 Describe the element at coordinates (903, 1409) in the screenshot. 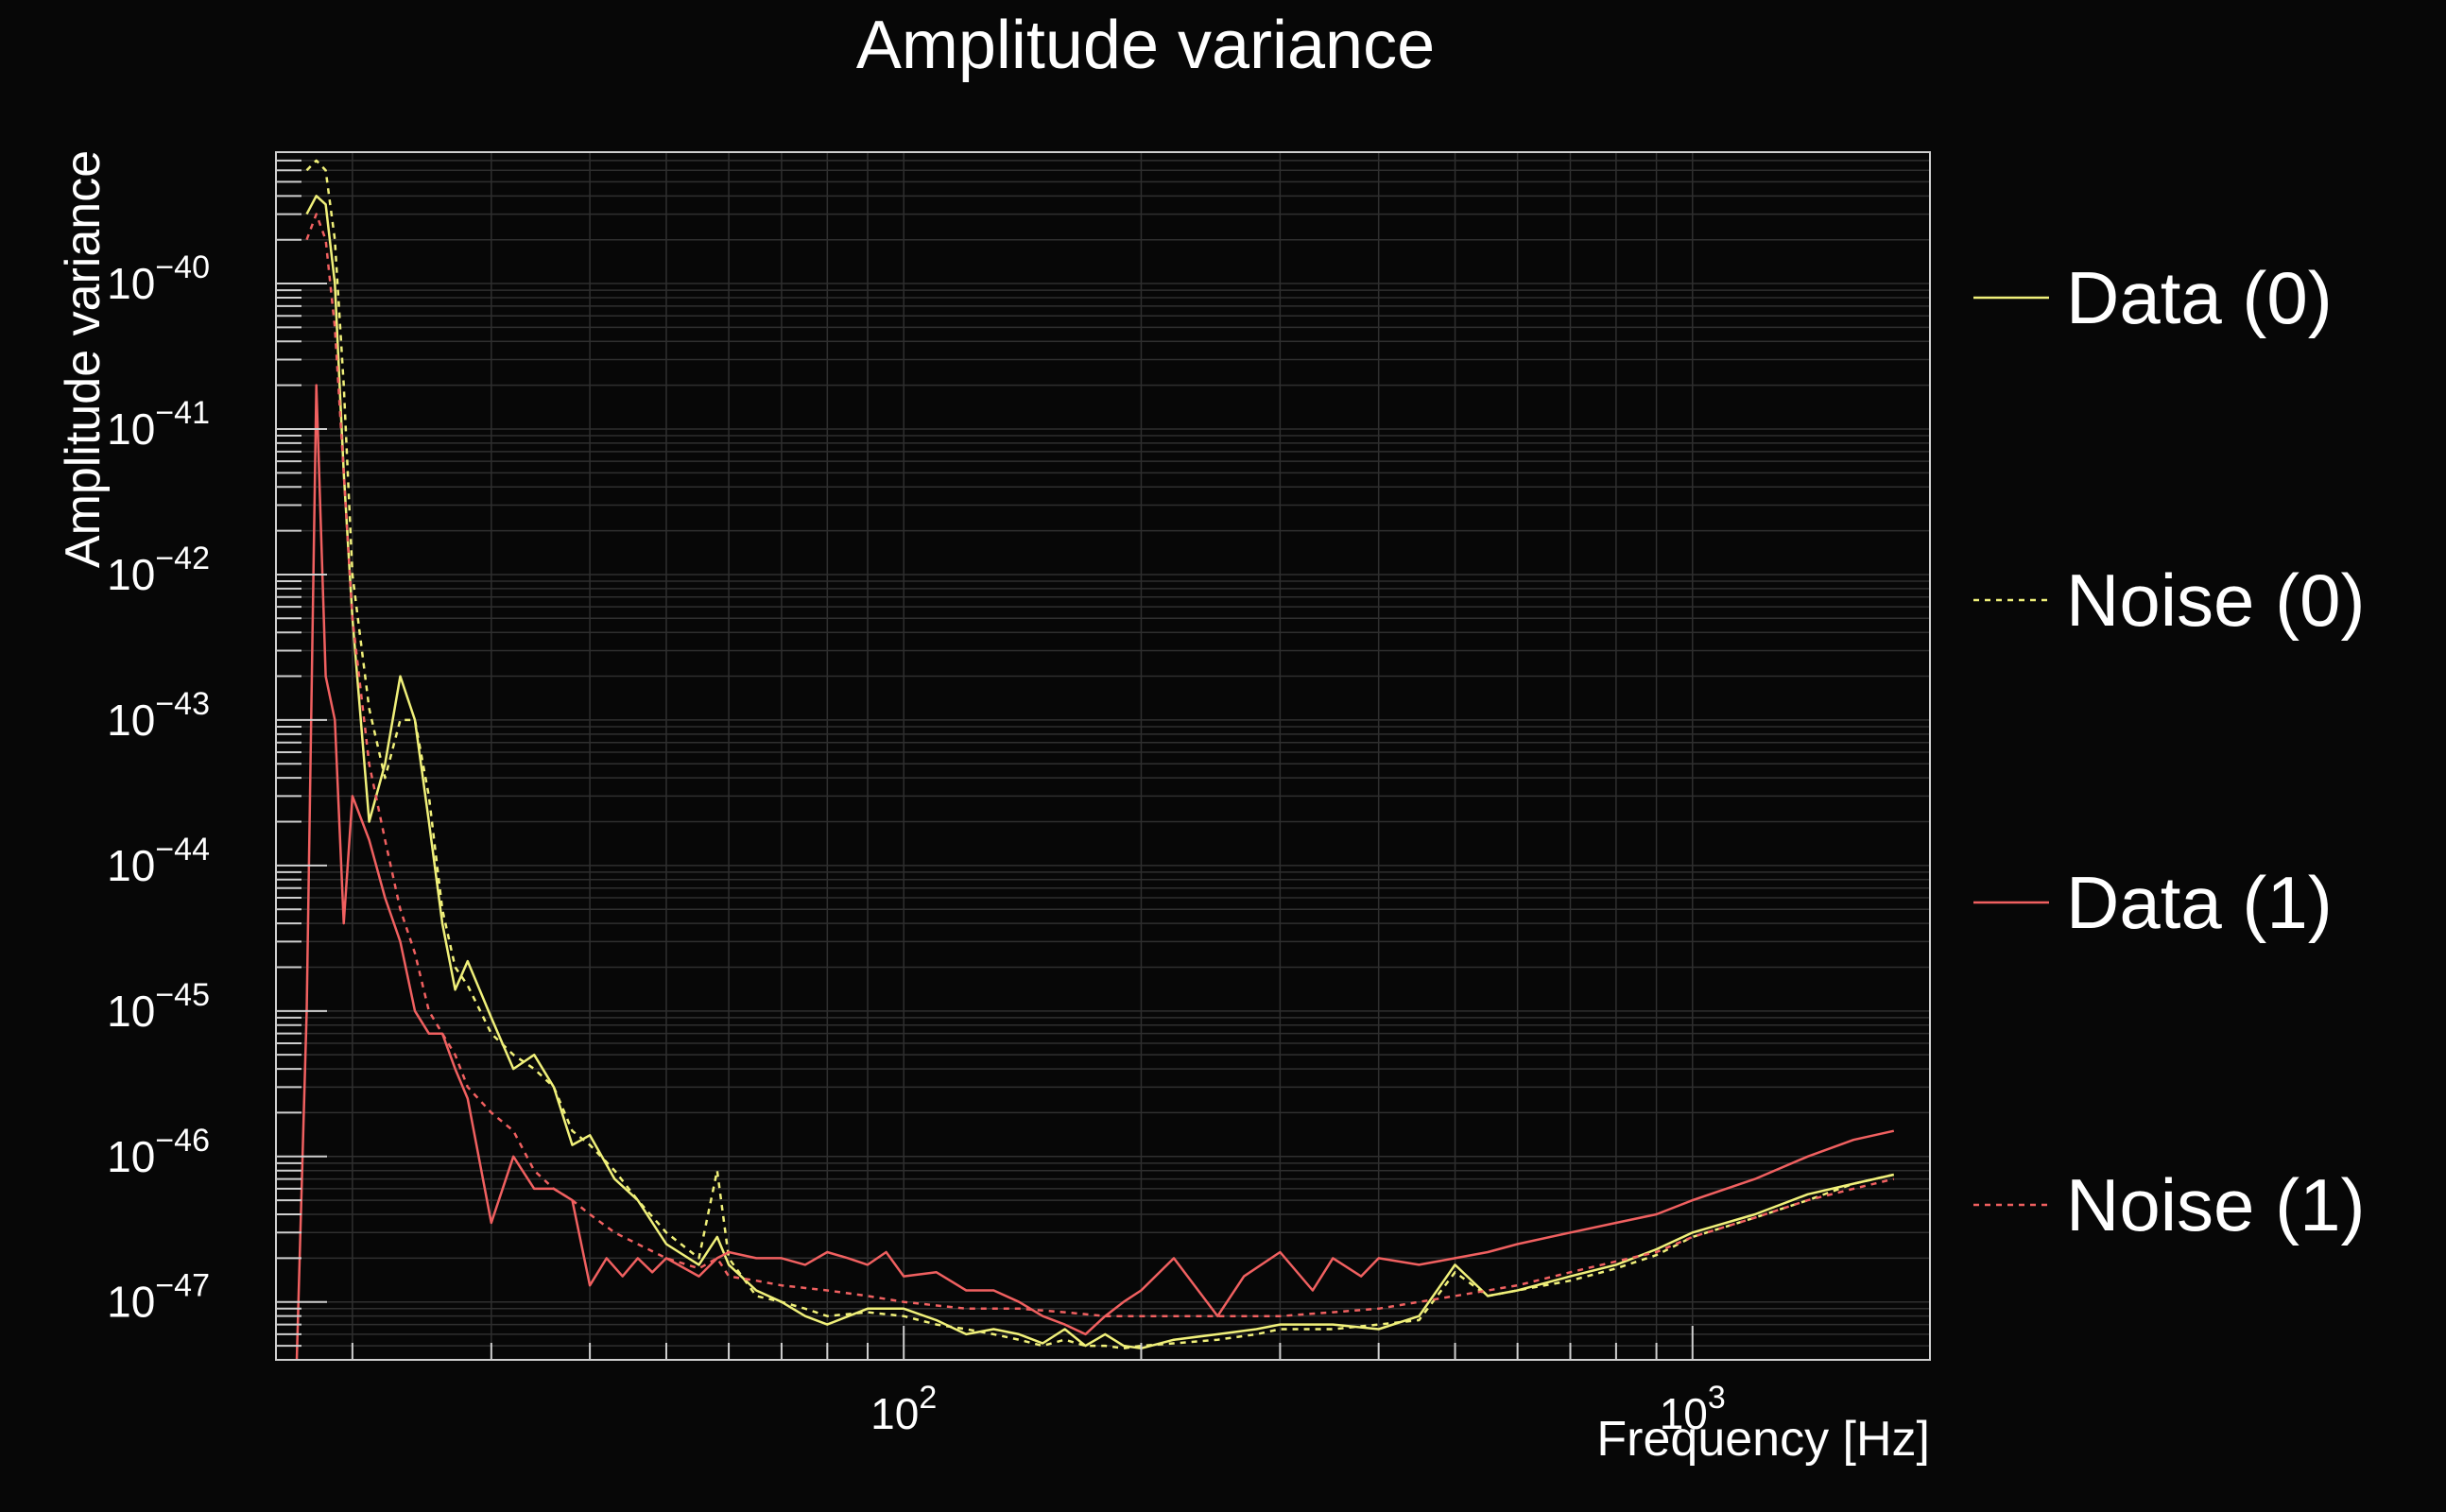

I see `x-tick-label: 10²` at that location.